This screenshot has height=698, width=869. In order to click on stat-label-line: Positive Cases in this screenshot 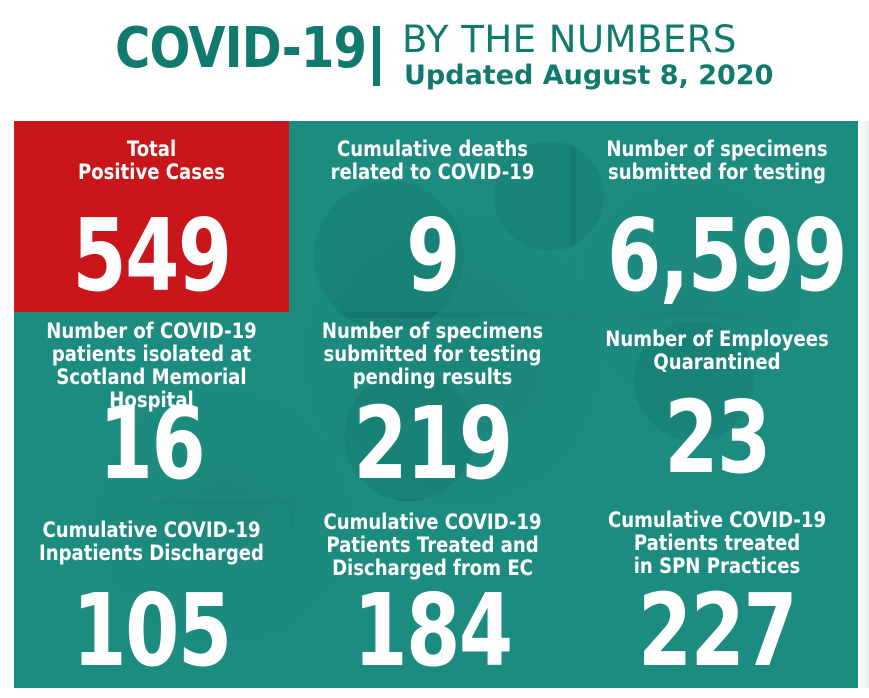, I will do `click(151, 172)`.